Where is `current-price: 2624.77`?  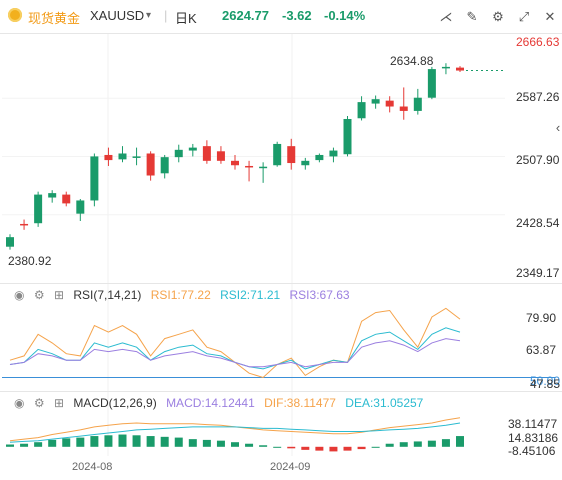
current-price: 2624.77 is located at coordinates (245, 15).